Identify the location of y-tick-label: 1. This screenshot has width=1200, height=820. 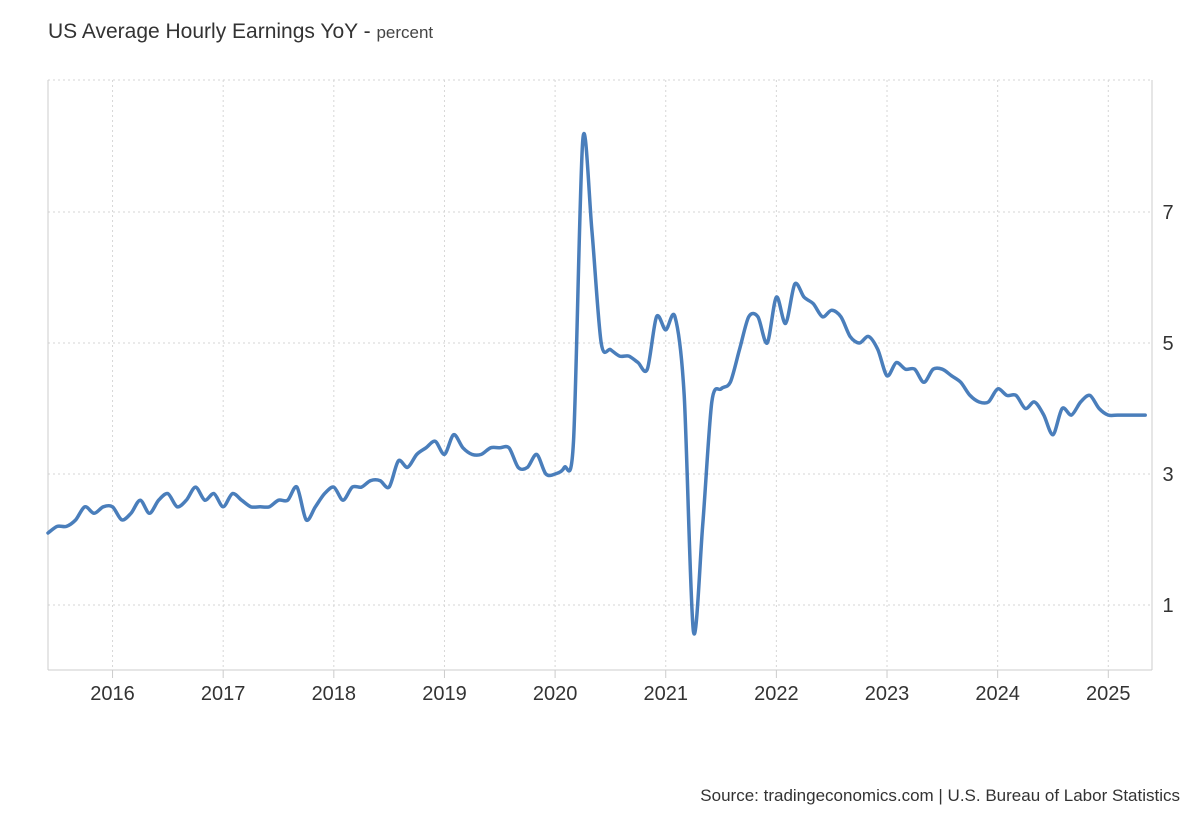
(1167, 606).